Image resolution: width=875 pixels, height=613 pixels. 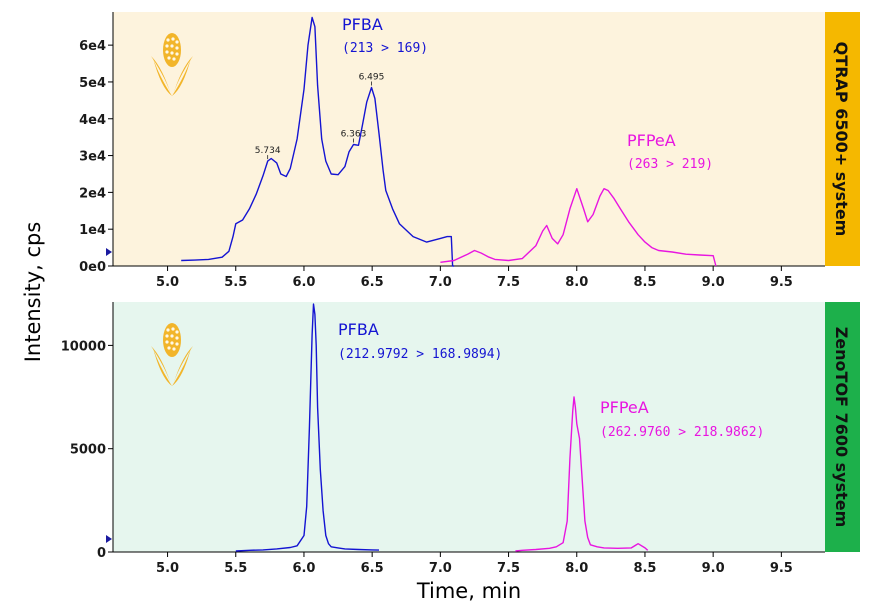 What do you see at coordinates (268, 151) in the screenshot?
I see `top-peak-annotation: 5.734` at bounding box center [268, 151].